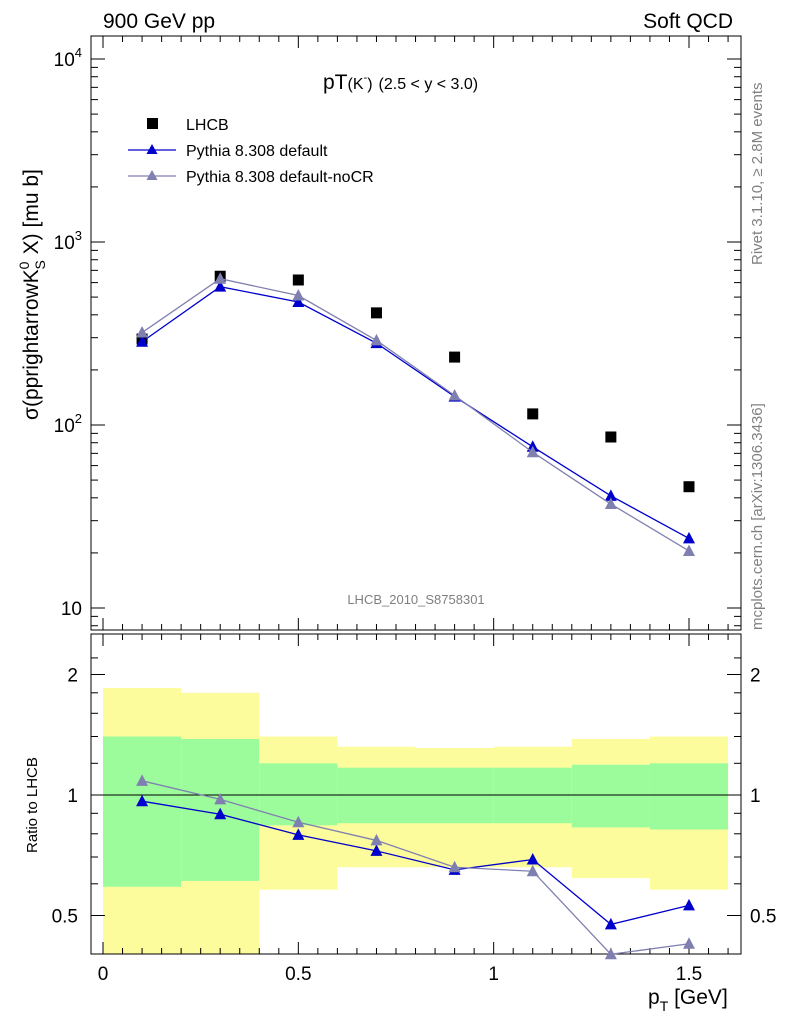  Describe the element at coordinates (68, 241) in the screenshot. I see `y-tick-label: 10³` at that location.